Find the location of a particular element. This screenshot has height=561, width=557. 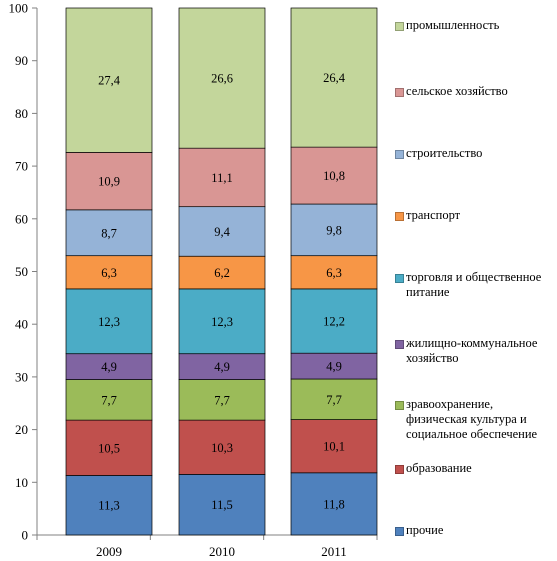

bar-value-label: 11,5 is located at coordinates (221, 505).